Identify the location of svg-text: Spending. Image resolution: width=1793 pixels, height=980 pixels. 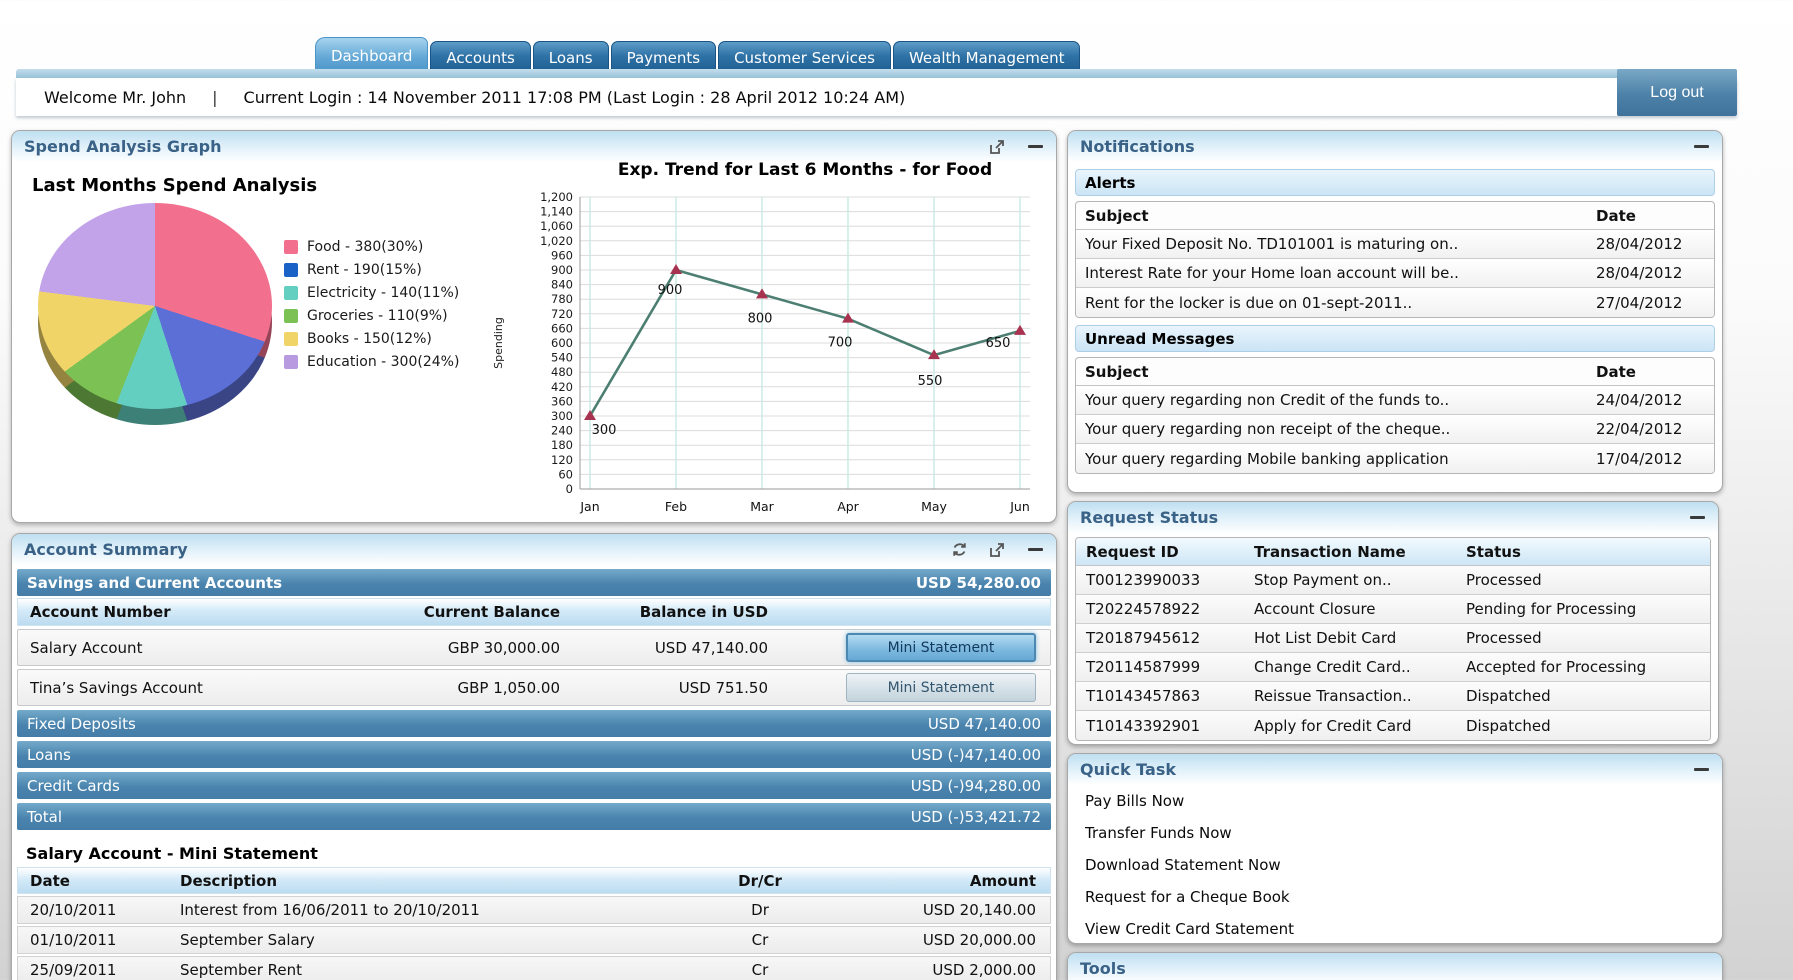
(498, 343).